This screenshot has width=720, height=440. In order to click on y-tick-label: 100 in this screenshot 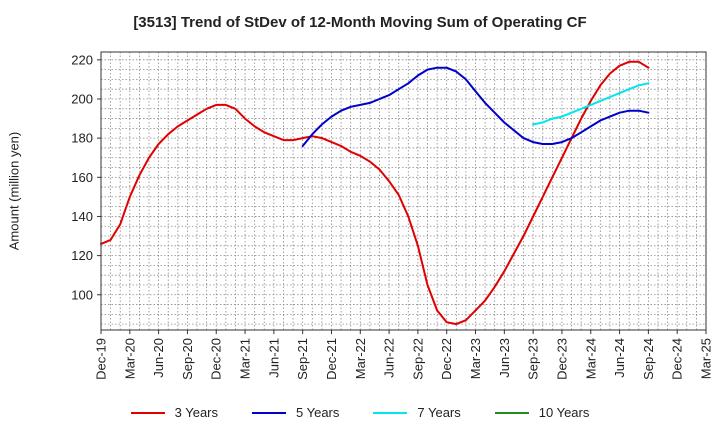, I will do `click(82, 294)`.